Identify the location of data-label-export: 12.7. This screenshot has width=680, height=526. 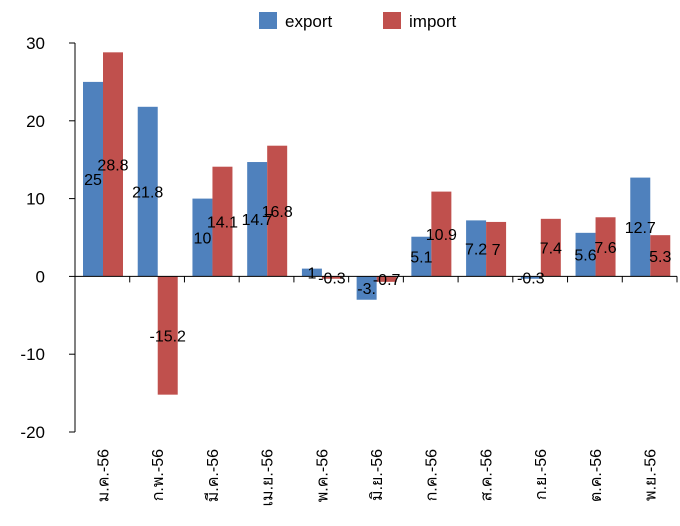
(640, 228).